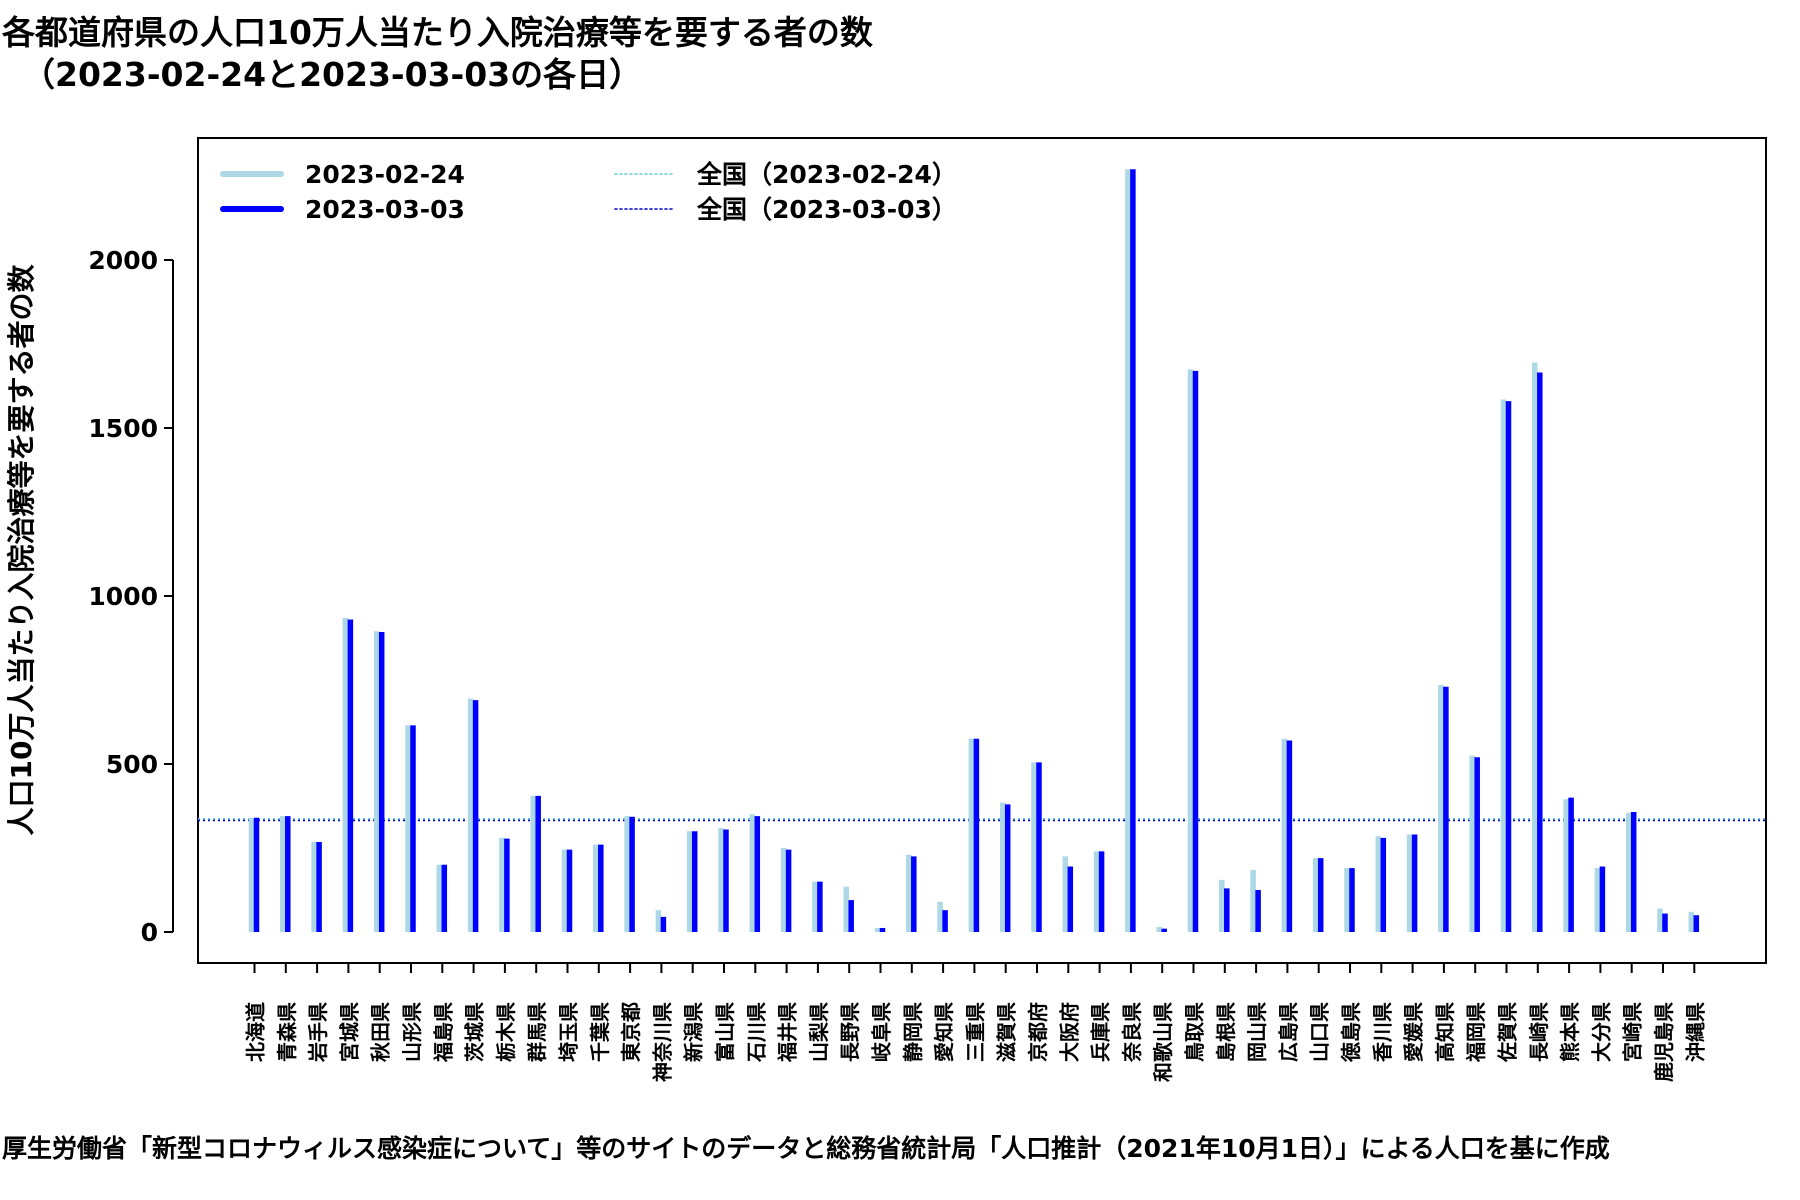 The image size is (1800, 1200). What do you see at coordinates (332, 74) in the screenshot?
I see `chart-title-line2: （2023-02-24と2023-03-03の各日）` at bounding box center [332, 74].